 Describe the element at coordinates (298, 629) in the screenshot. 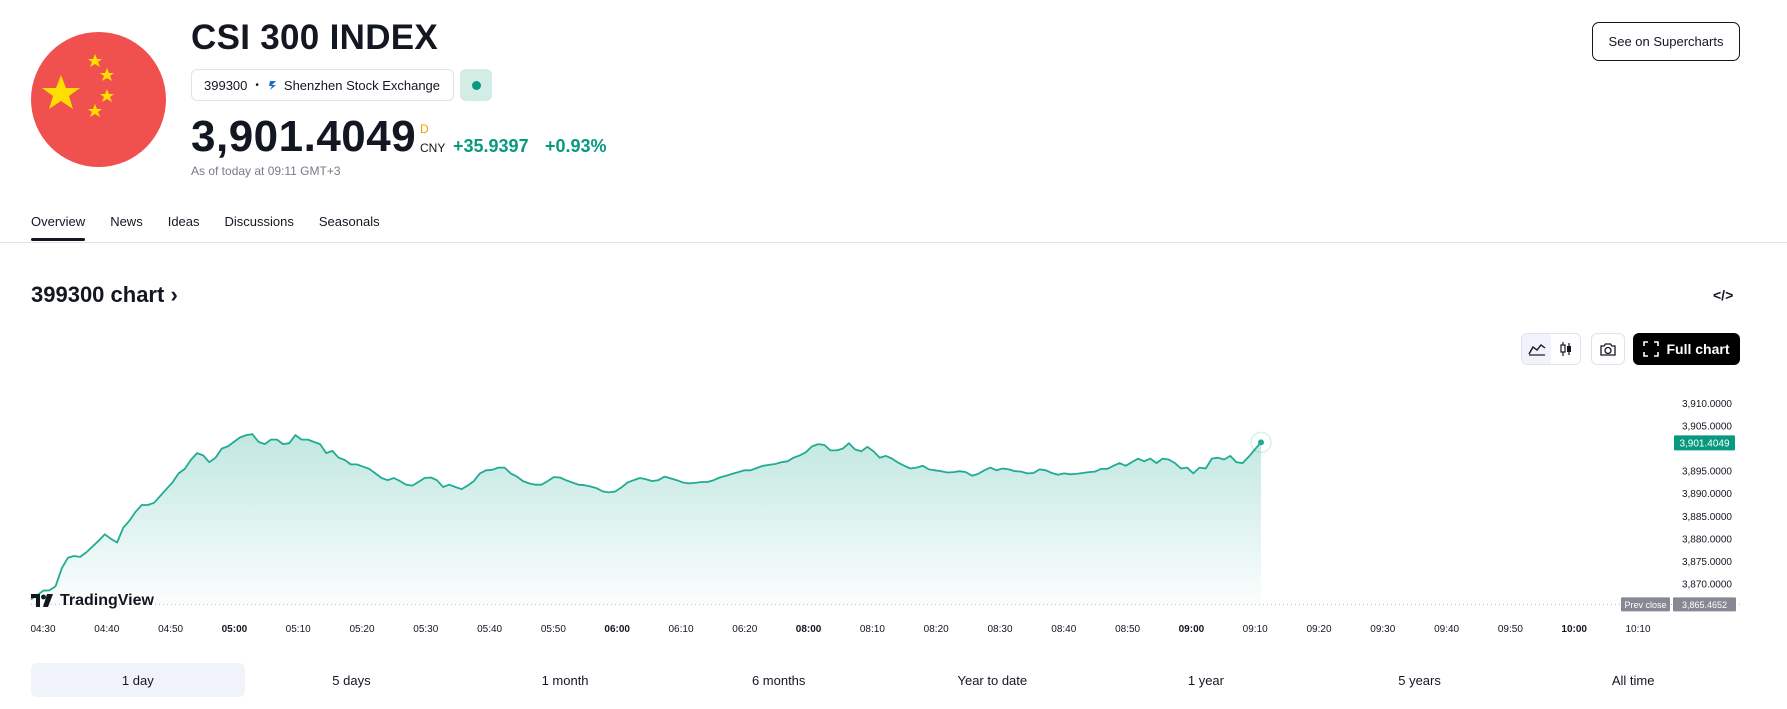

I see `x-tick-label: 05:10` at that location.